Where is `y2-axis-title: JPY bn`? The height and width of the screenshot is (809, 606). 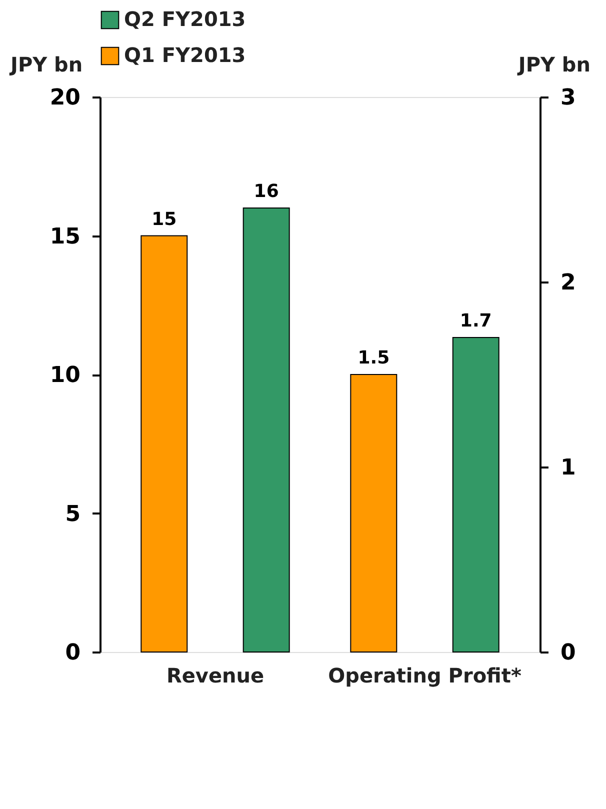 y2-axis-title: JPY bn is located at coordinates (553, 64).